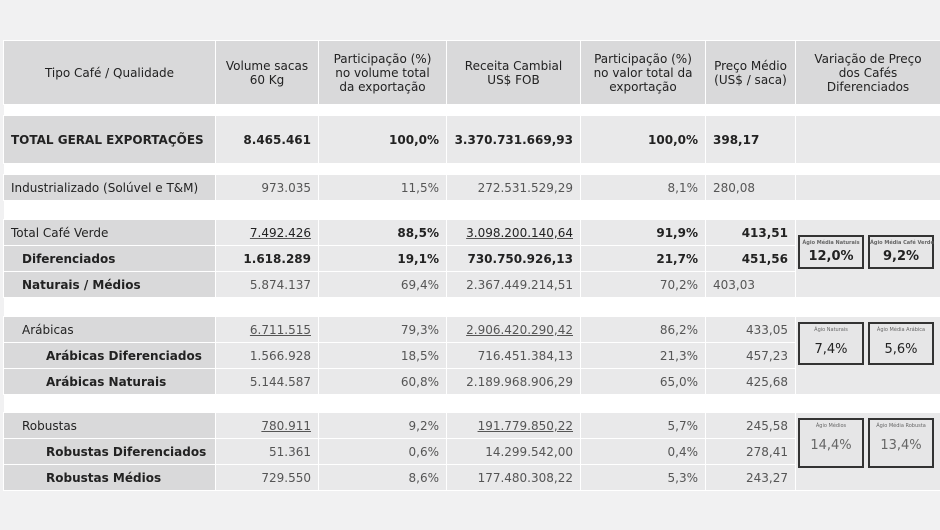  I want to click on revenue-share: 21,7%, so click(643, 258).